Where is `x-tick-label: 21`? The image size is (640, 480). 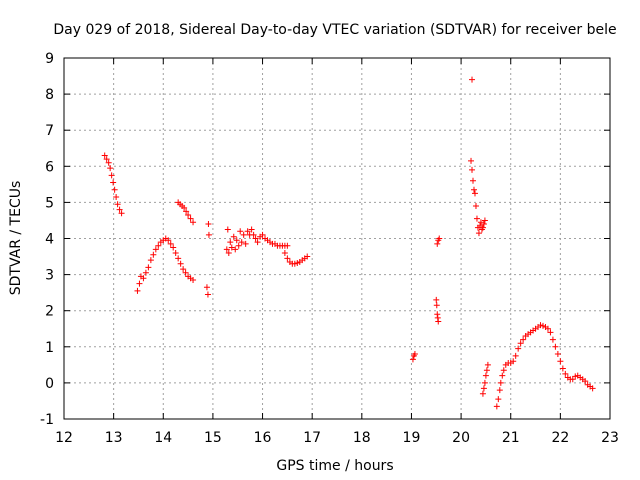
x-tick-label: 21 is located at coordinates (511, 438).